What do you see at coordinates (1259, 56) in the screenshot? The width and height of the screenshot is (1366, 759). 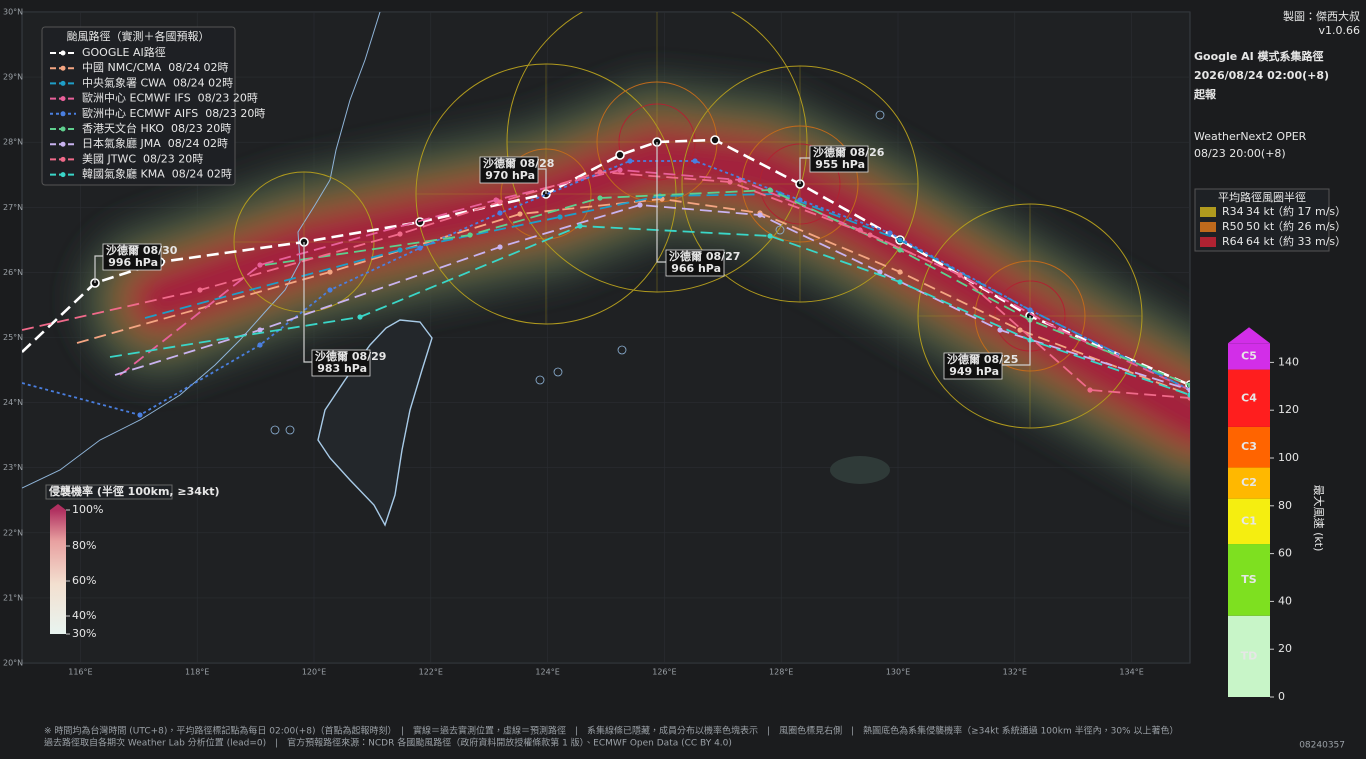 I see `title-line: Google AI 模式系集路徑` at bounding box center [1259, 56].